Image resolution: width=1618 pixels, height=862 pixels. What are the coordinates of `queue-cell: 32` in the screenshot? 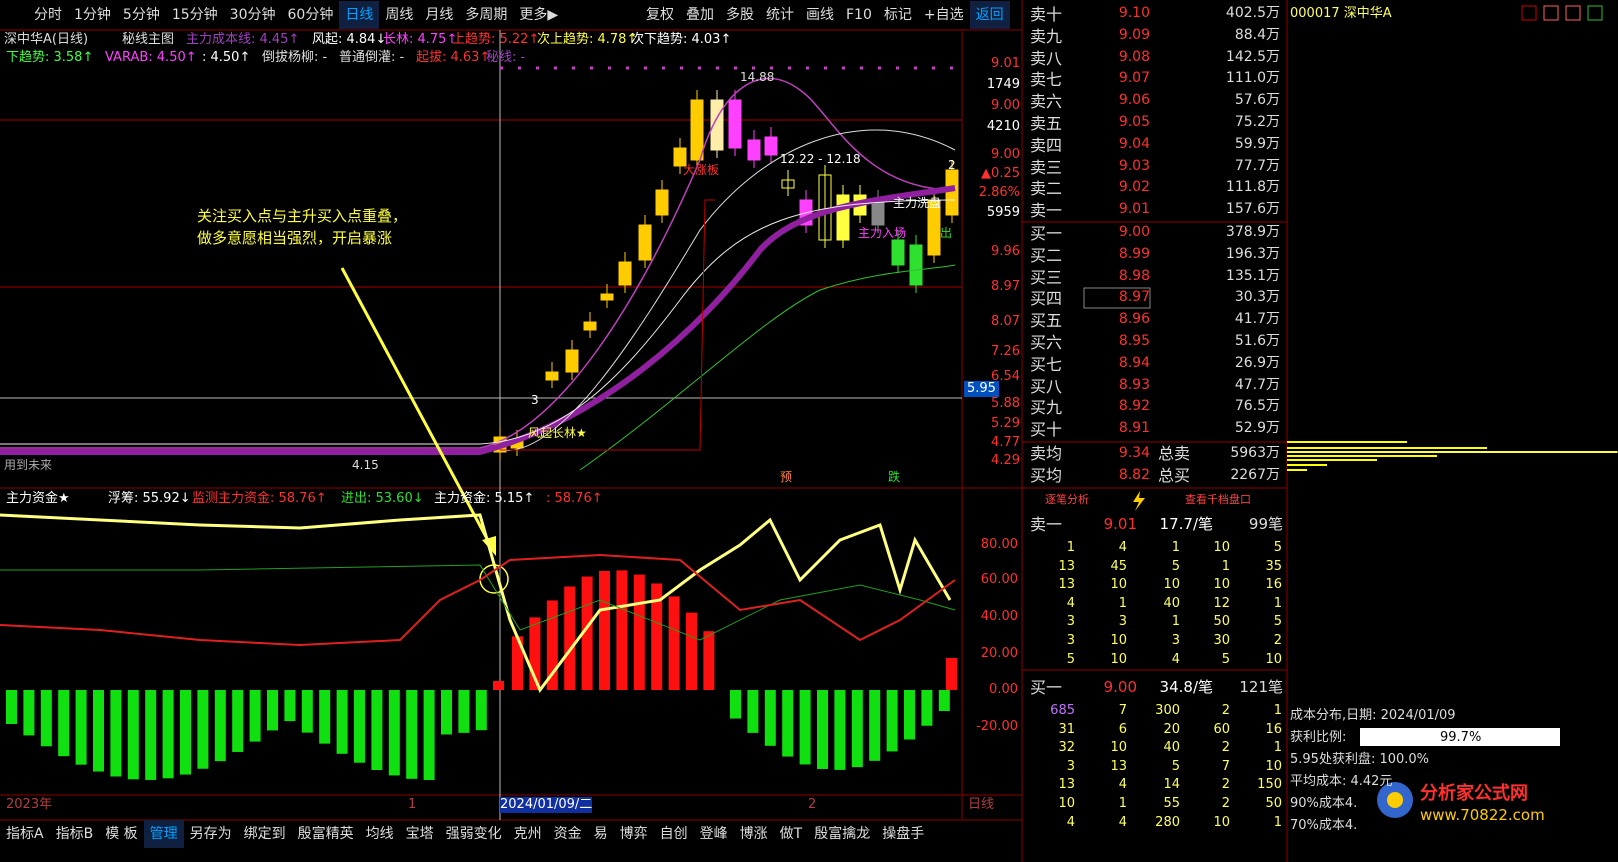 It's located at (1066, 748).